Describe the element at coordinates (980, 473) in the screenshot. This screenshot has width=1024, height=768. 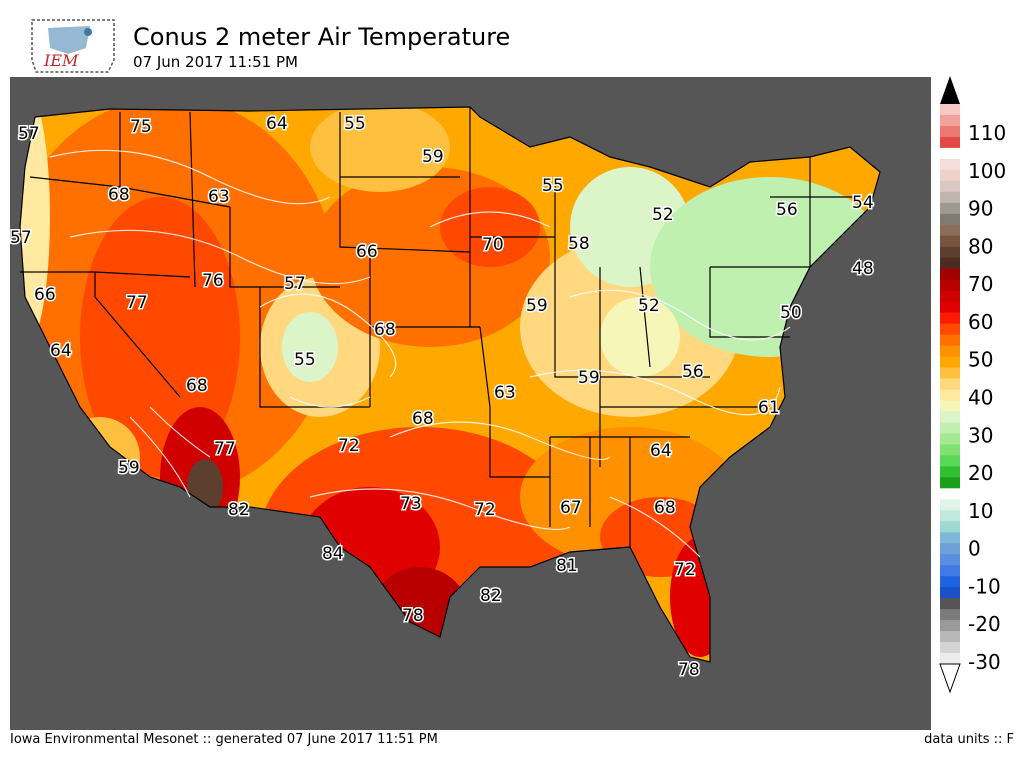
I see `colorbar-tick-label: 20` at that location.